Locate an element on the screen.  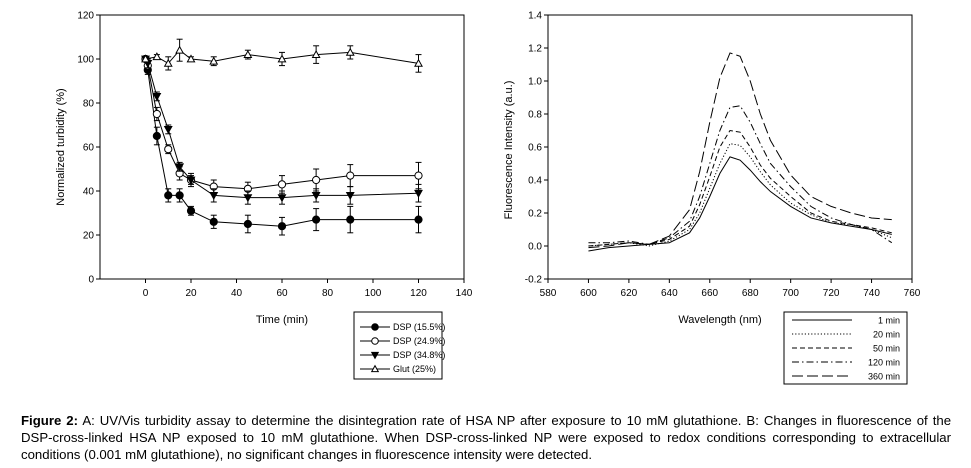
panel-a-legend-label: DSP (34.8%) is located at coordinates (419, 355).